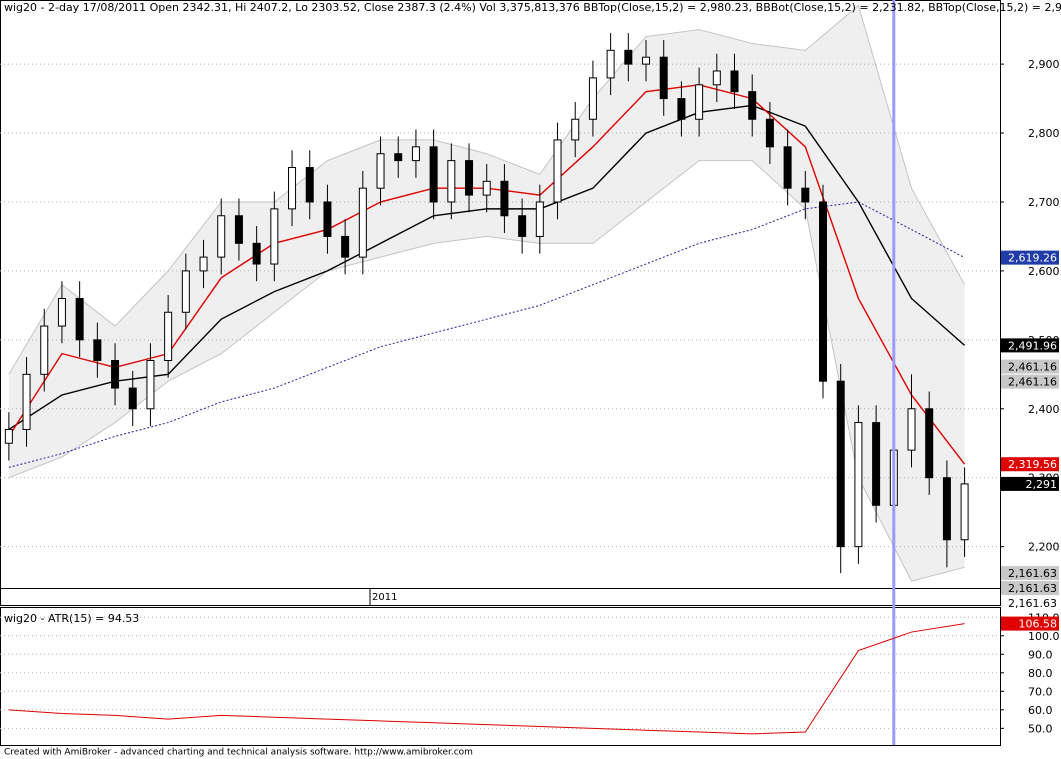 This screenshot has height=759, width=1061. I want to click on price-marker-label: 2,491.96, so click(1032, 345).